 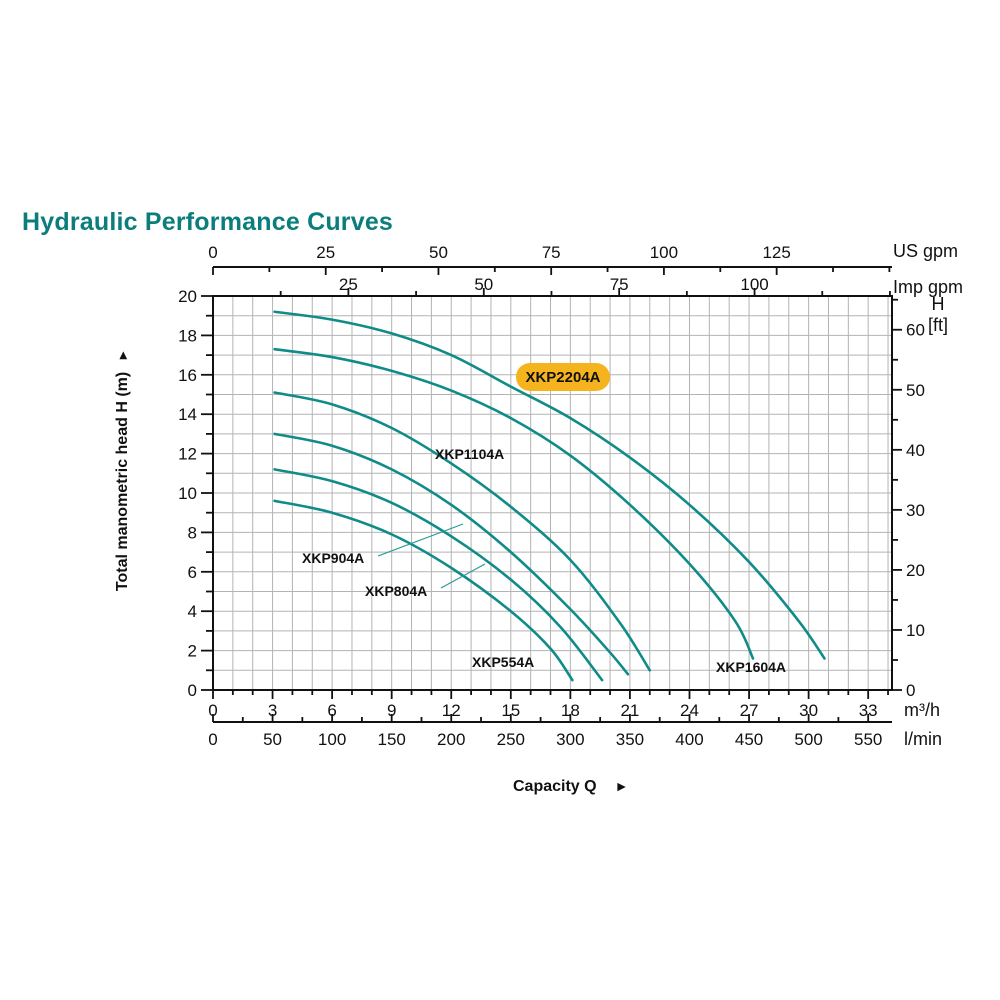 What do you see at coordinates (192, 690) in the screenshot?
I see `tick-label-h_m: 0` at bounding box center [192, 690].